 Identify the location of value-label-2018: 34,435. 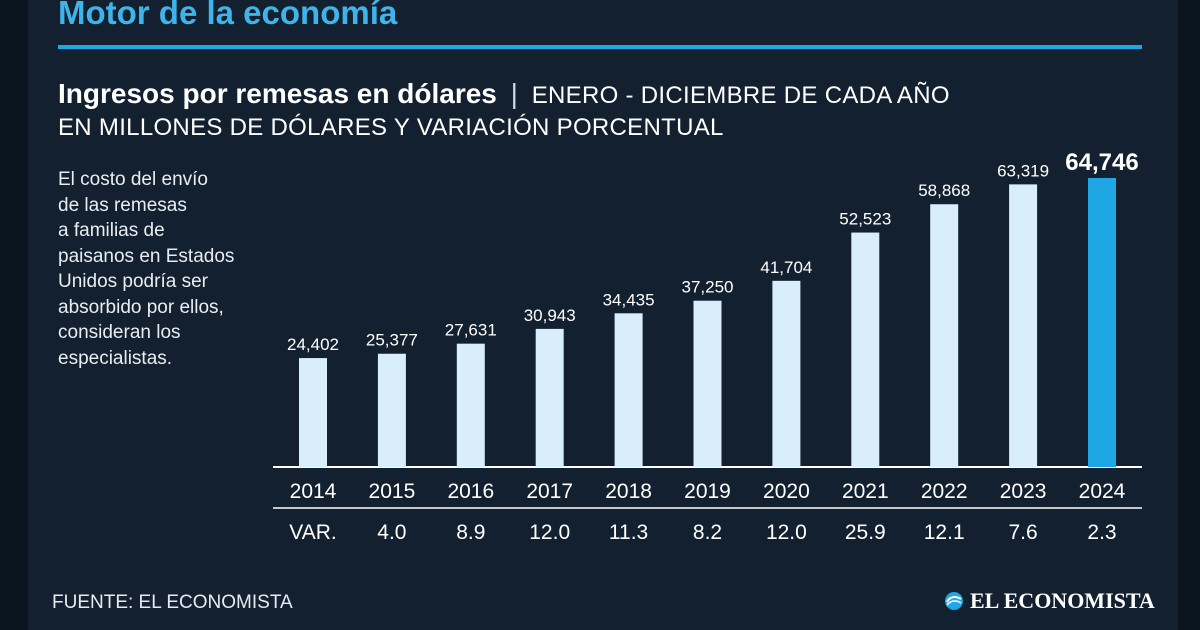
(629, 299).